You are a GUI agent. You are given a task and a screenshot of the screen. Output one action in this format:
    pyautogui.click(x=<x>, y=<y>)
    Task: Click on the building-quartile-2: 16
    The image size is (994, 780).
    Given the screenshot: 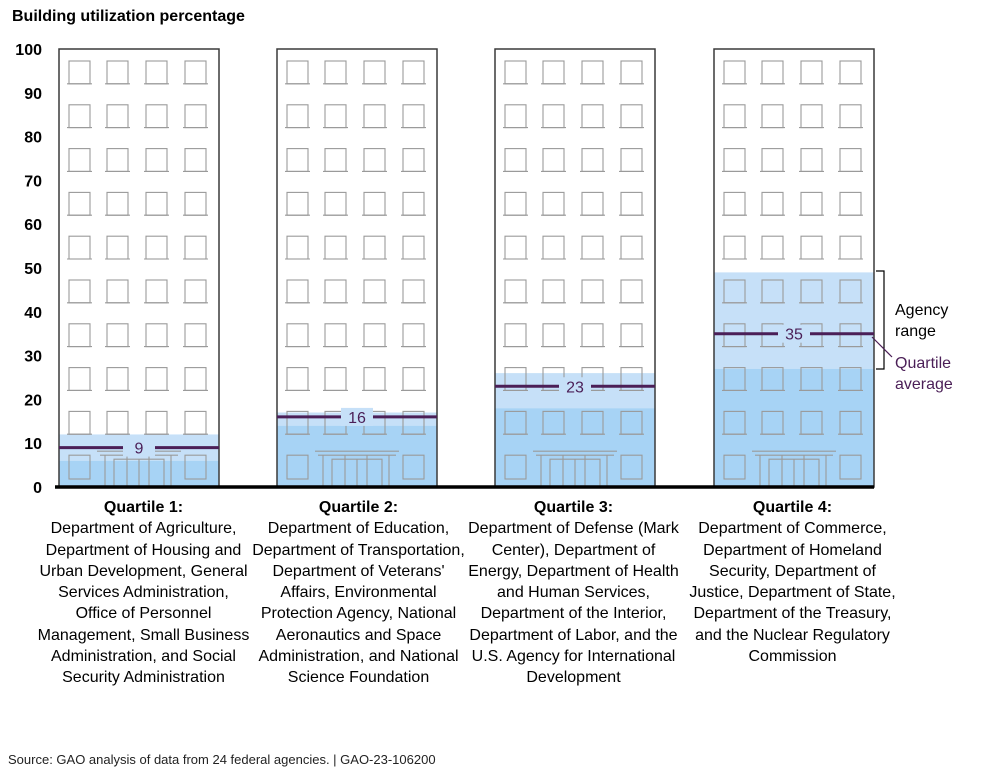 What is the action you would take?
    pyautogui.click(x=357, y=268)
    